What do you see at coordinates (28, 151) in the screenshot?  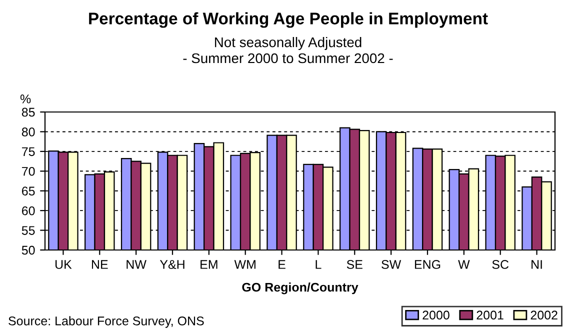 I see `y-tick-label: 75` at bounding box center [28, 151].